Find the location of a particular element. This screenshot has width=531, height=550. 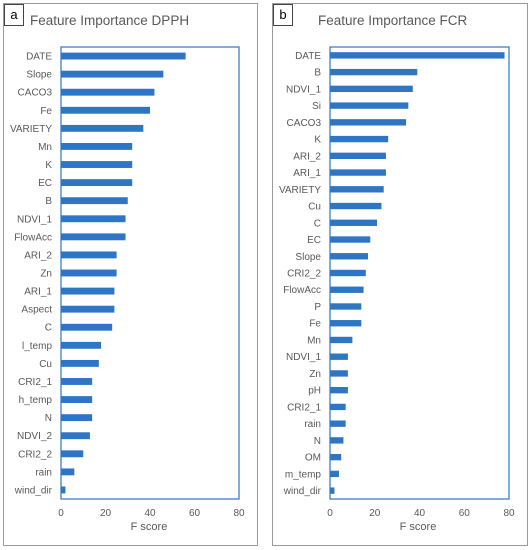

chart-a-x-tick-label: 40 is located at coordinates (150, 513).